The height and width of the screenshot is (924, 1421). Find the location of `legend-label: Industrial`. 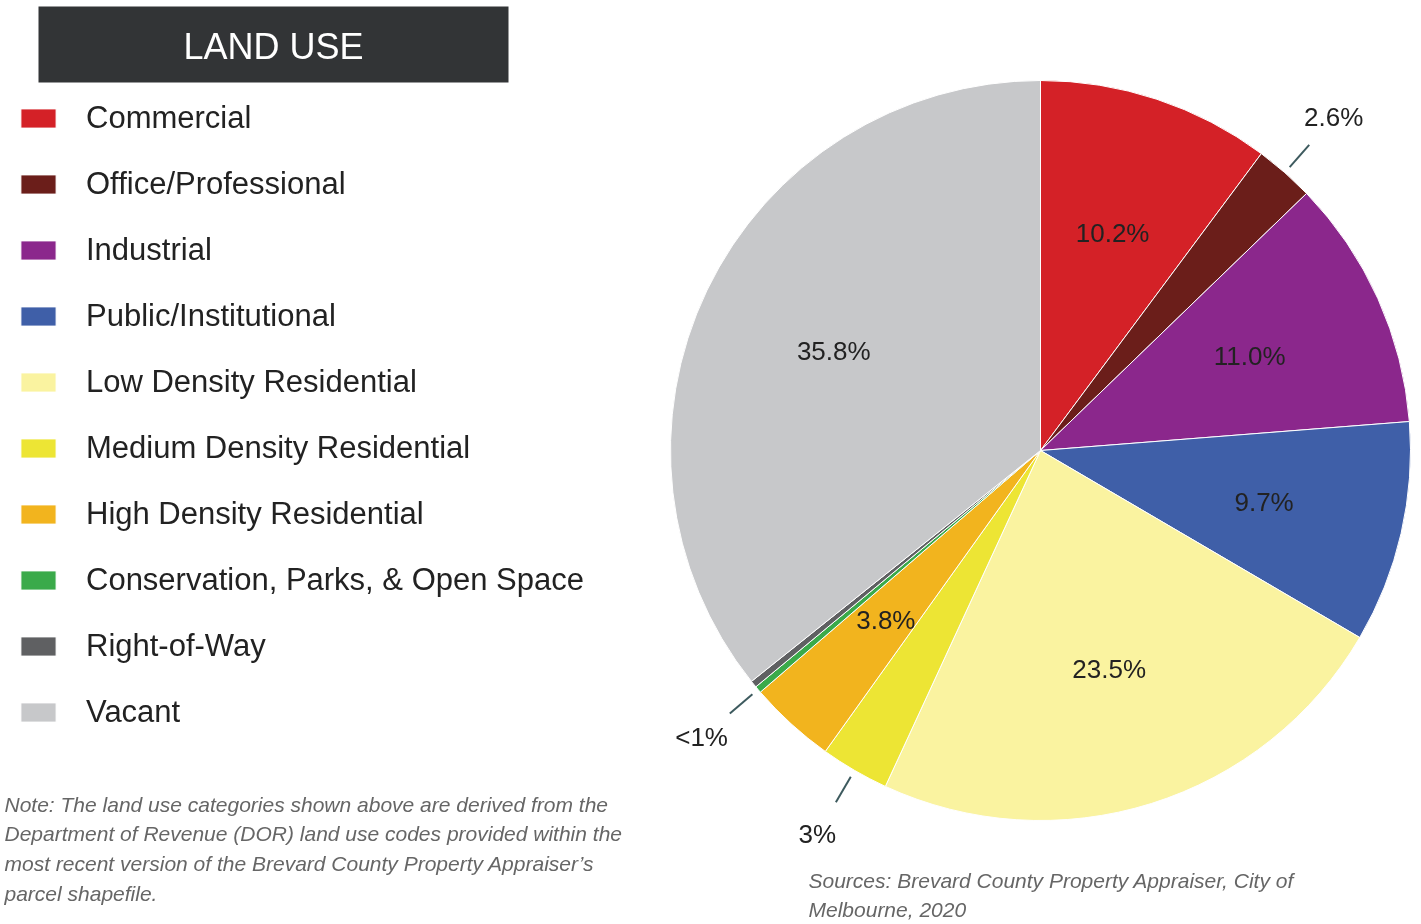

legend-label: Industrial is located at coordinates (149, 250).